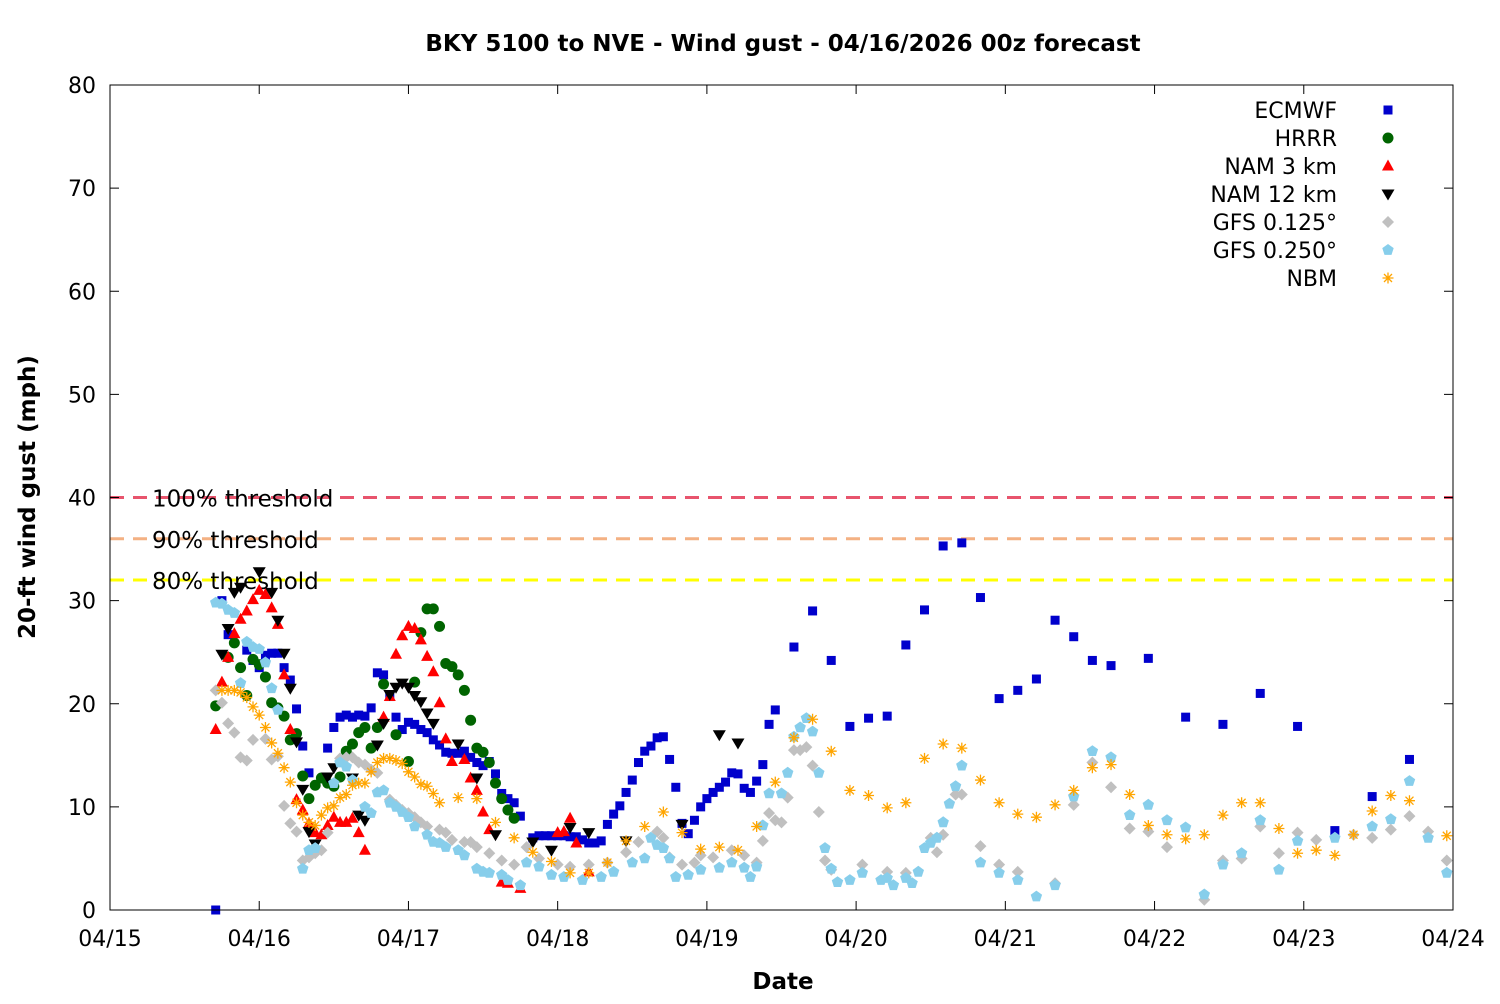 The image size is (1500, 1004). Describe the element at coordinates (242, 500) in the screenshot. I see `threshold-label: 100% threshold` at that location.